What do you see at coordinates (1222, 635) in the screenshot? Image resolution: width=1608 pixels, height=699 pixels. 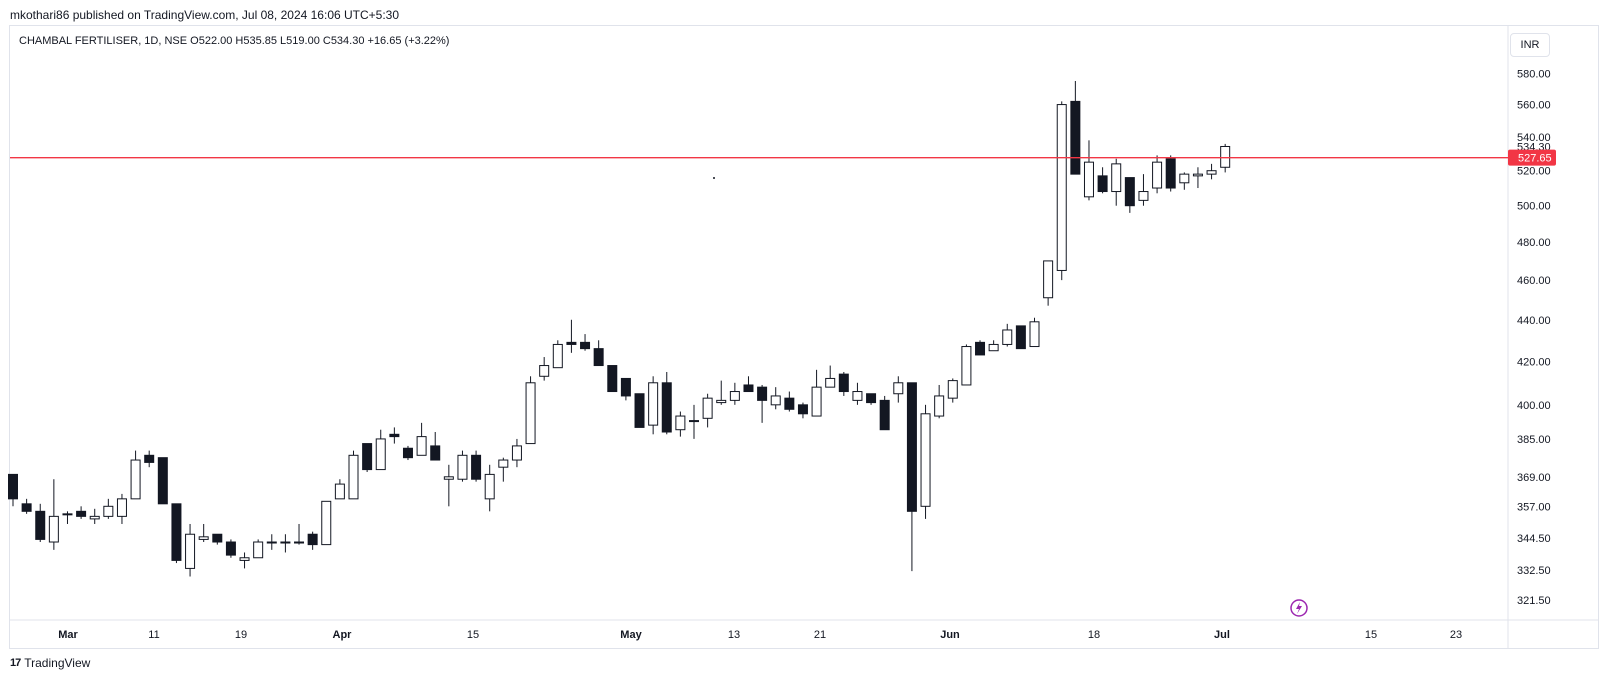 I see `time-tick-label: Jul` at bounding box center [1222, 635].